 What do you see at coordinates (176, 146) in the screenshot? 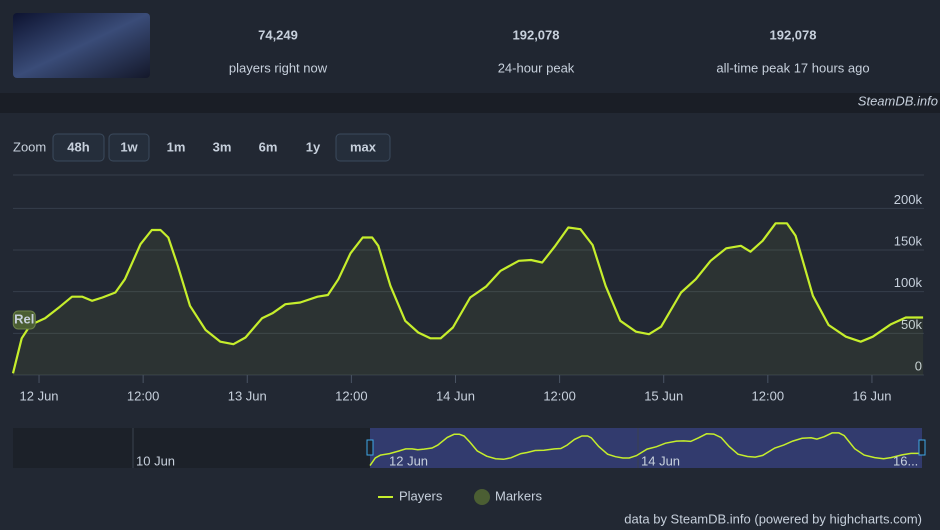
I see `zoom-button-label: 1m` at bounding box center [176, 146].